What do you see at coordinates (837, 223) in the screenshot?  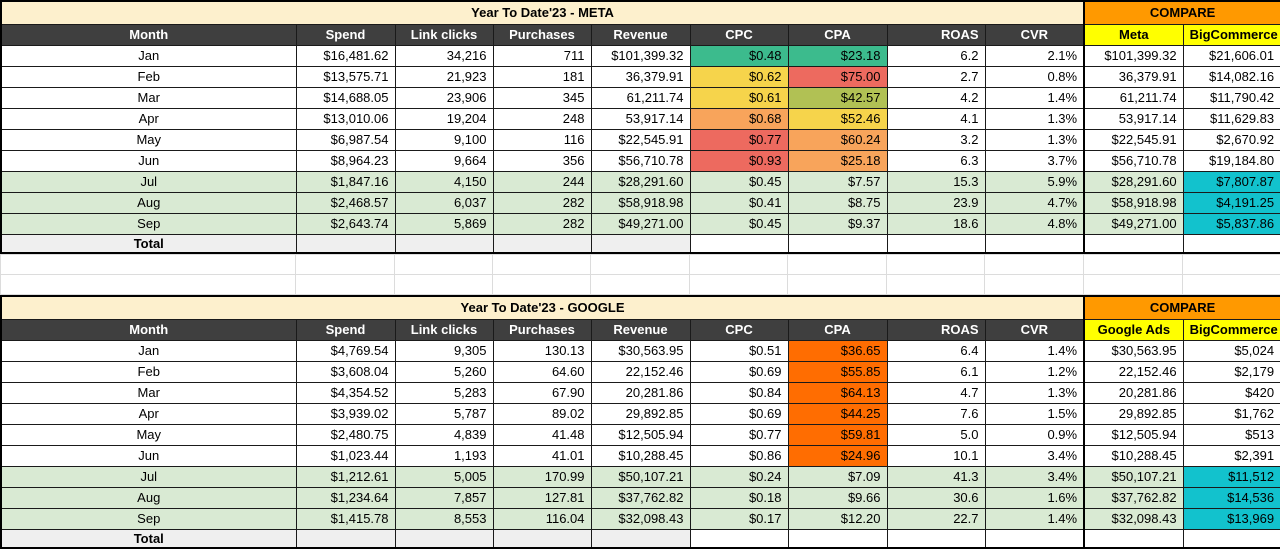 I see `cell-cpa: $9.37` at bounding box center [837, 223].